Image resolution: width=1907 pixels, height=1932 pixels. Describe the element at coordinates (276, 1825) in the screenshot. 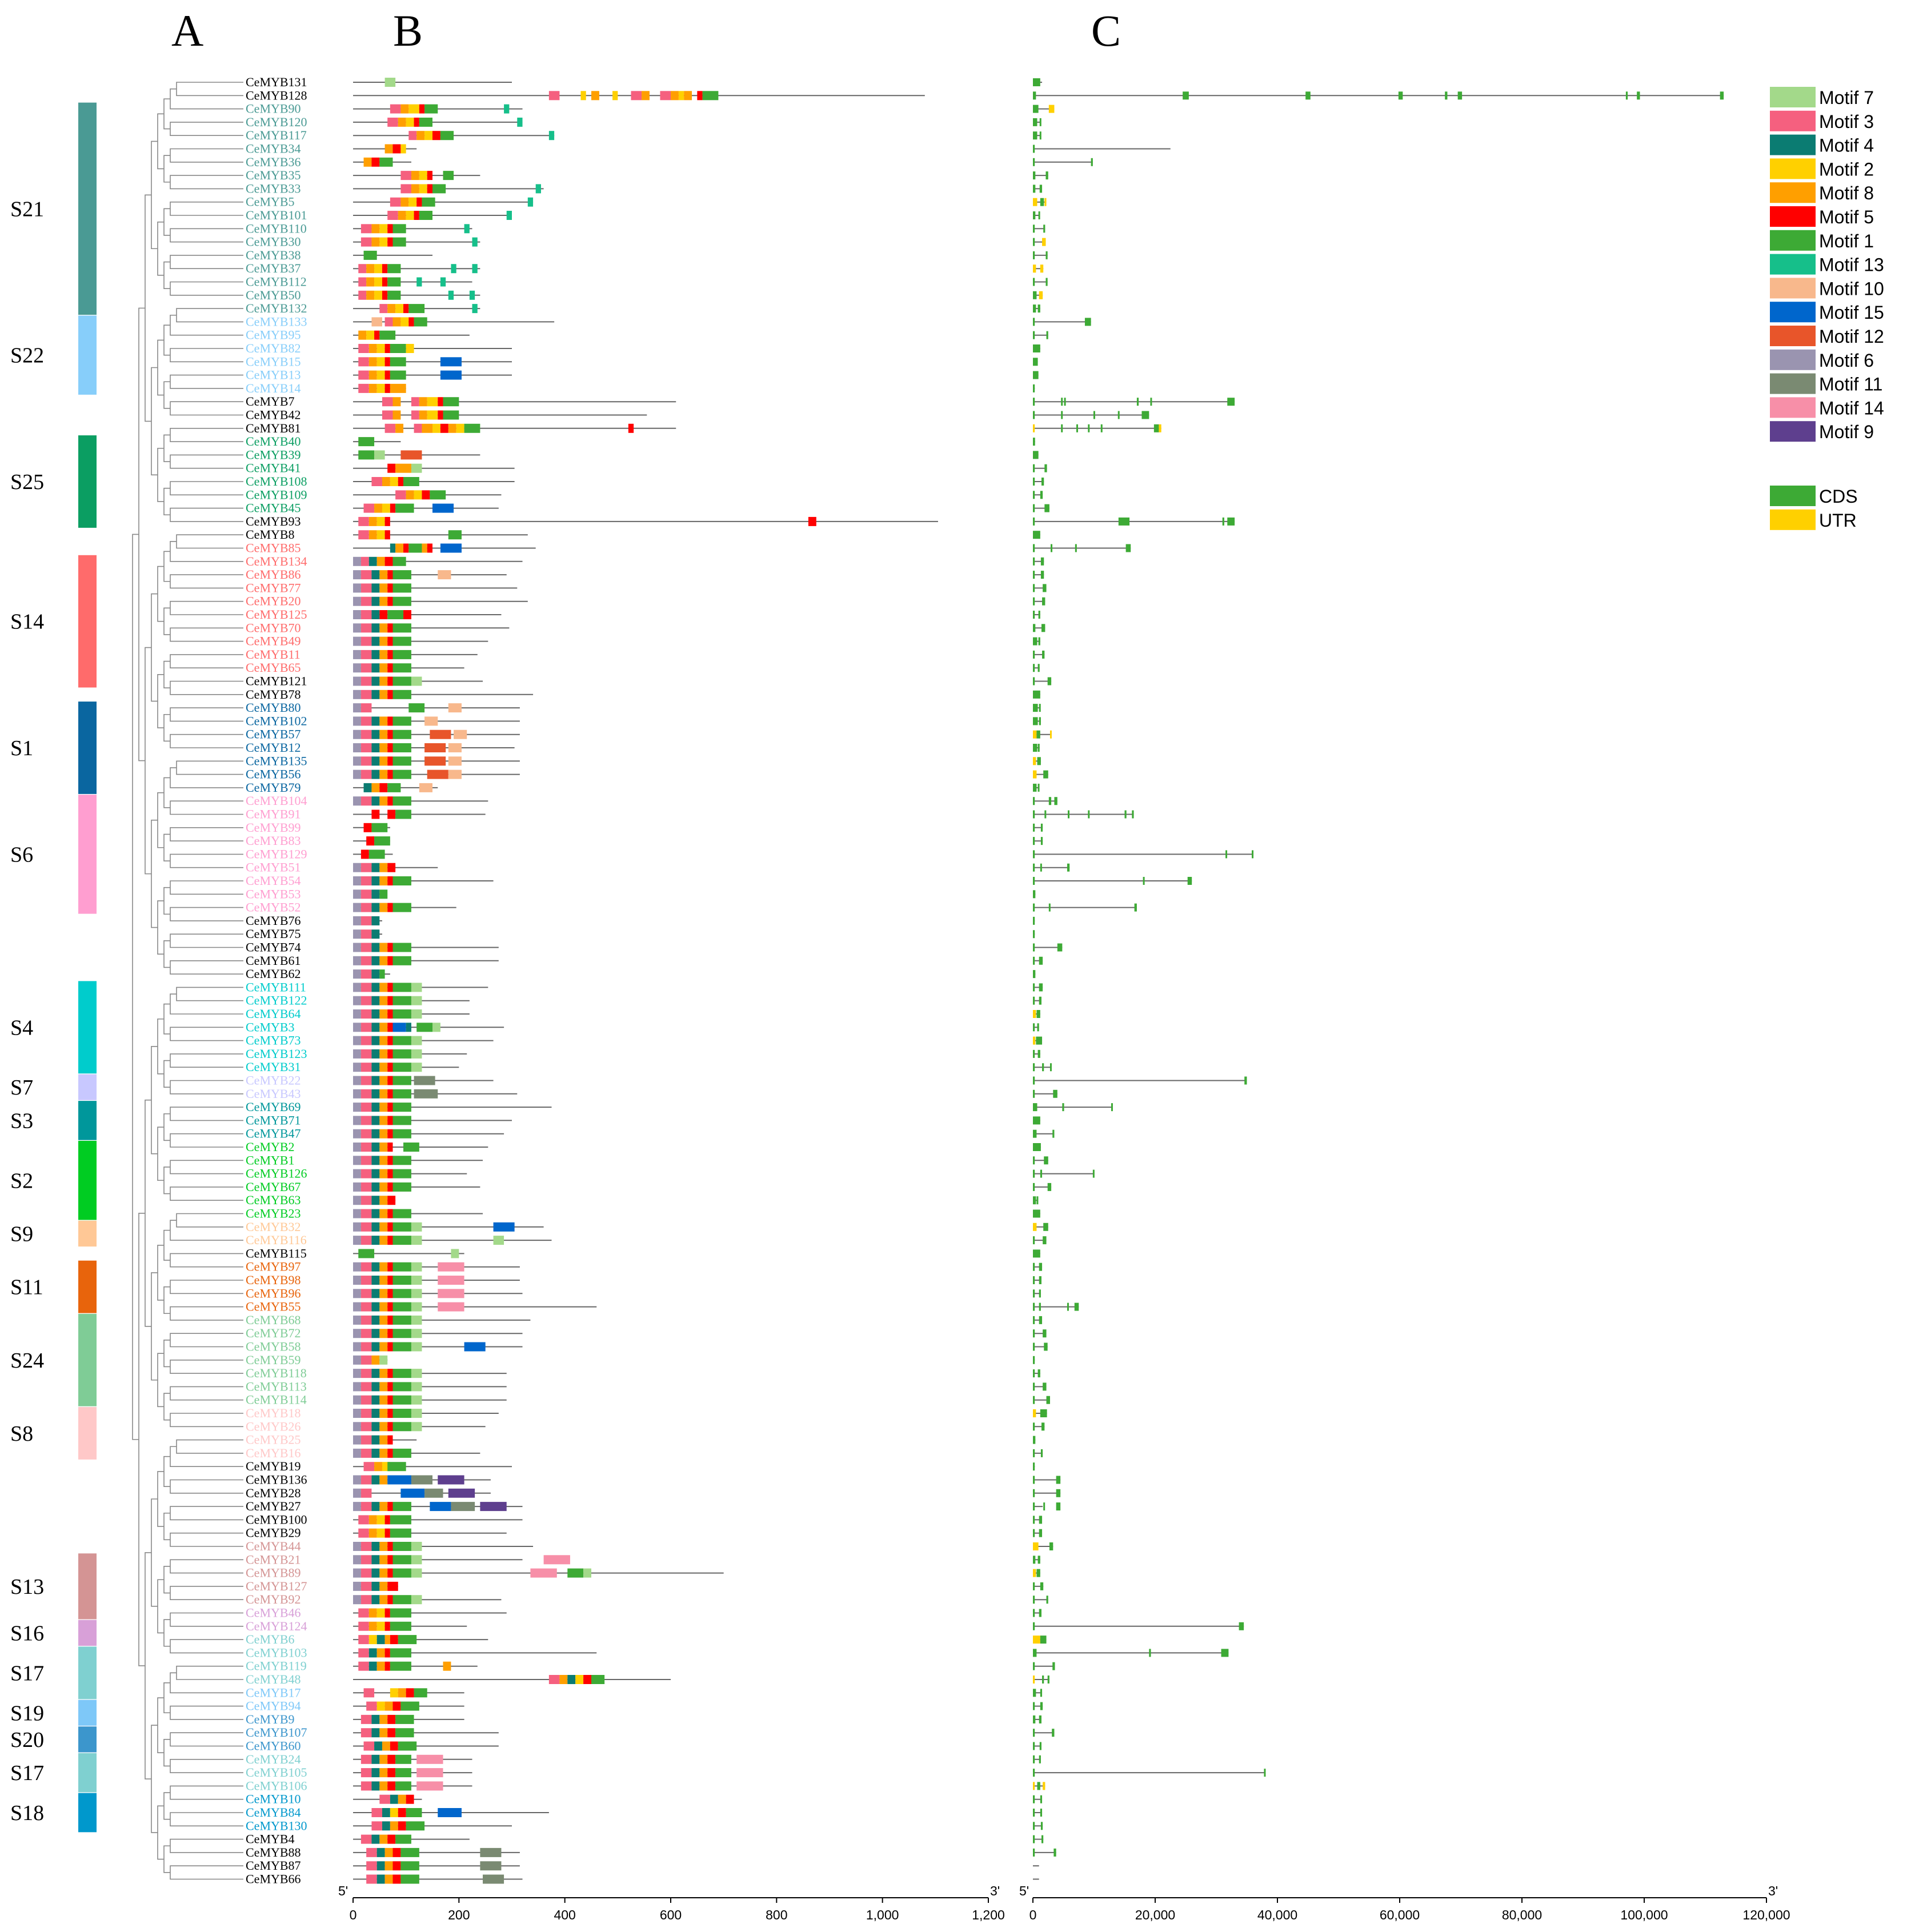

I see `gene-label: CeMYB130` at that location.